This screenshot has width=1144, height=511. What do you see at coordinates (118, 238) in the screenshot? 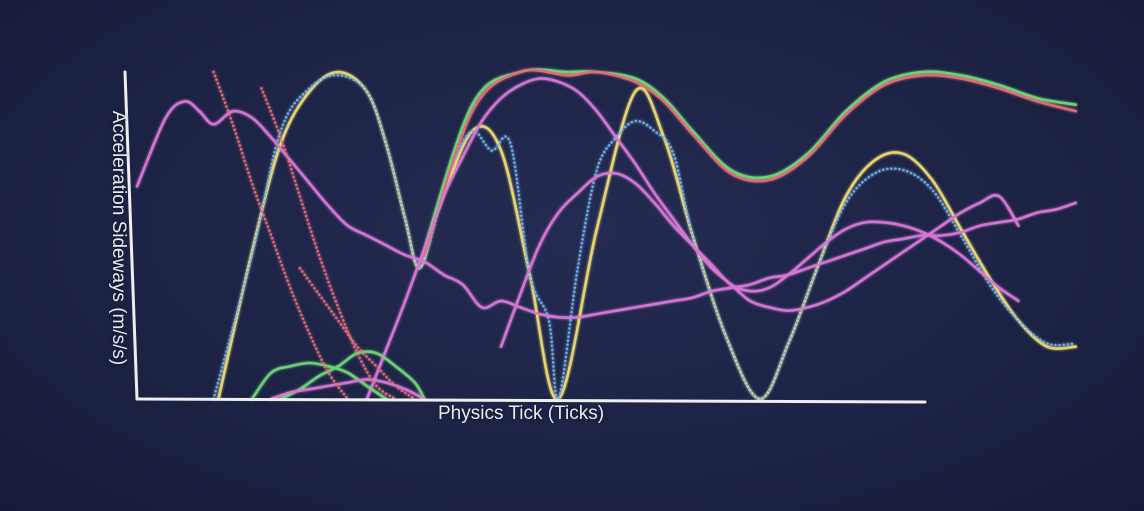
I see `y-axis-label: Acceleration Sideways (m/s/s)` at bounding box center [118, 238].